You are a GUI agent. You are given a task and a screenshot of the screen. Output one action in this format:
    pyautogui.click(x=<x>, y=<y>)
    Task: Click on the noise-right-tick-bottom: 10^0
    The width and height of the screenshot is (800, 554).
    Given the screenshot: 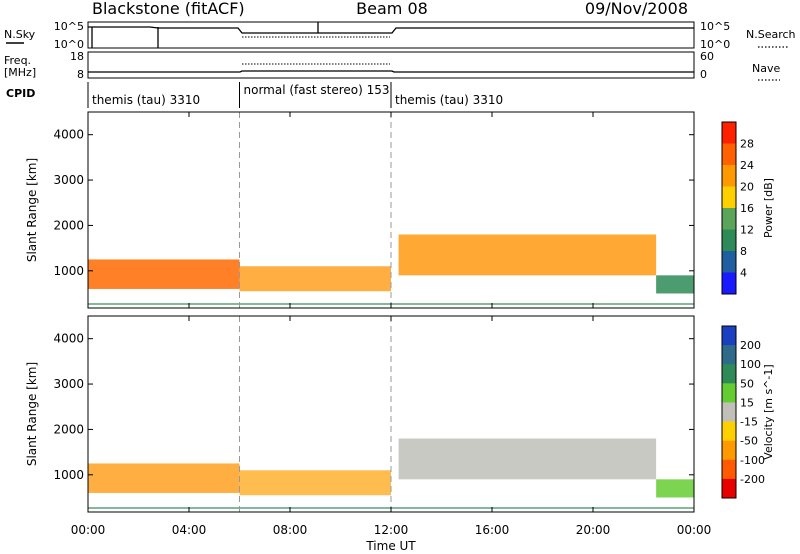 What is the action you would take?
    pyautogui.click(x=715, y=44)
    